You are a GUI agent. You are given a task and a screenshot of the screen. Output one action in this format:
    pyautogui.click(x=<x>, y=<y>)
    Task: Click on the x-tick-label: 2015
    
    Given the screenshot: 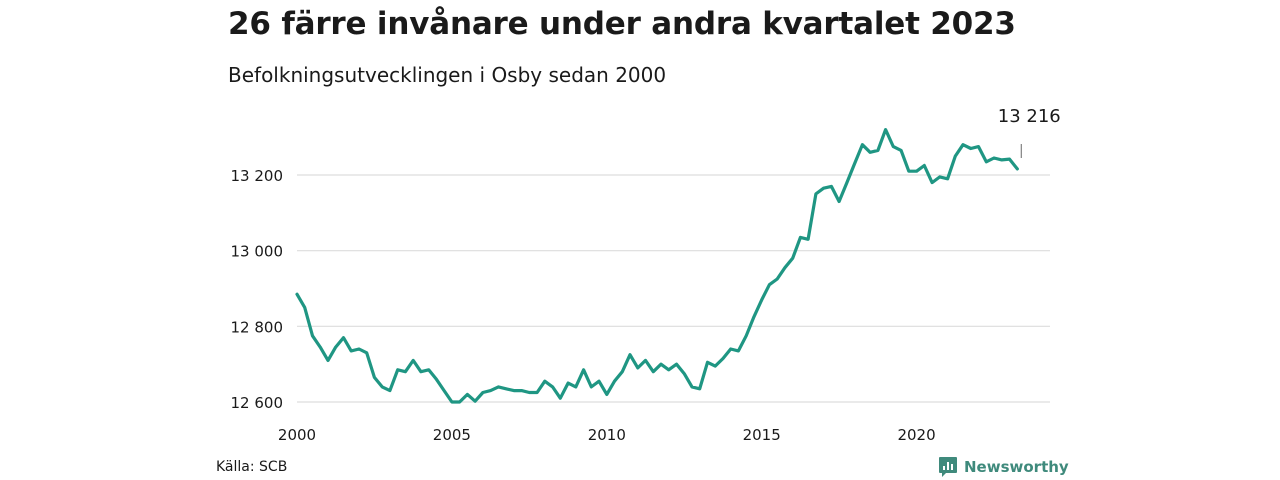 What is the action you would take?
    pyautogui.click(x=762, y=435)
    